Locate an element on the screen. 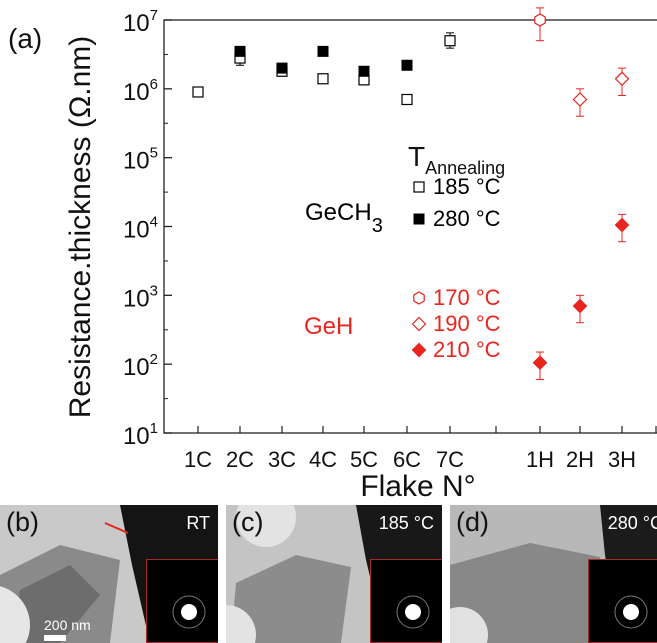  x-tick-label: 4C is located at coordinates (323, 459).